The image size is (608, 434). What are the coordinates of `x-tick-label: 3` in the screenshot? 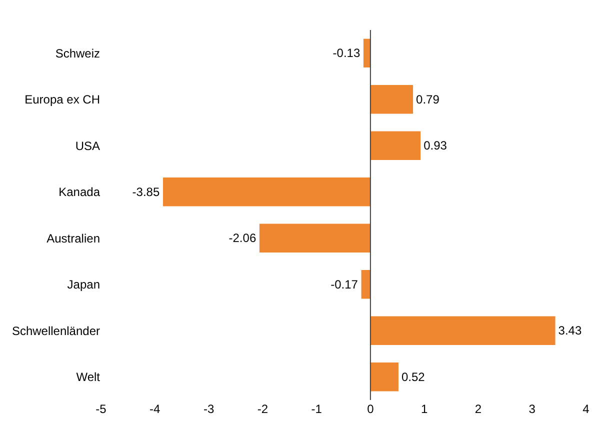 It's located at (532, 409).